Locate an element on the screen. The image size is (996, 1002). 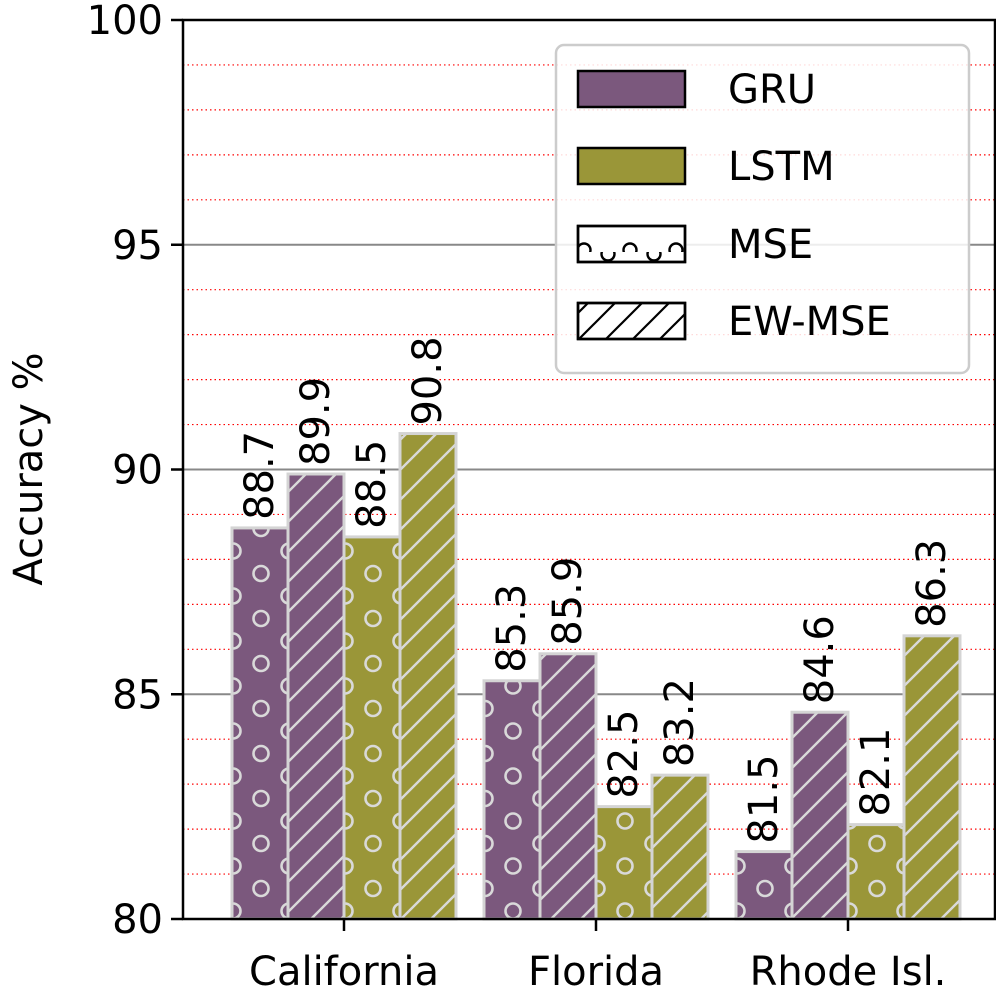
y-tick-label: 90 is located at coordinates (137, 471).